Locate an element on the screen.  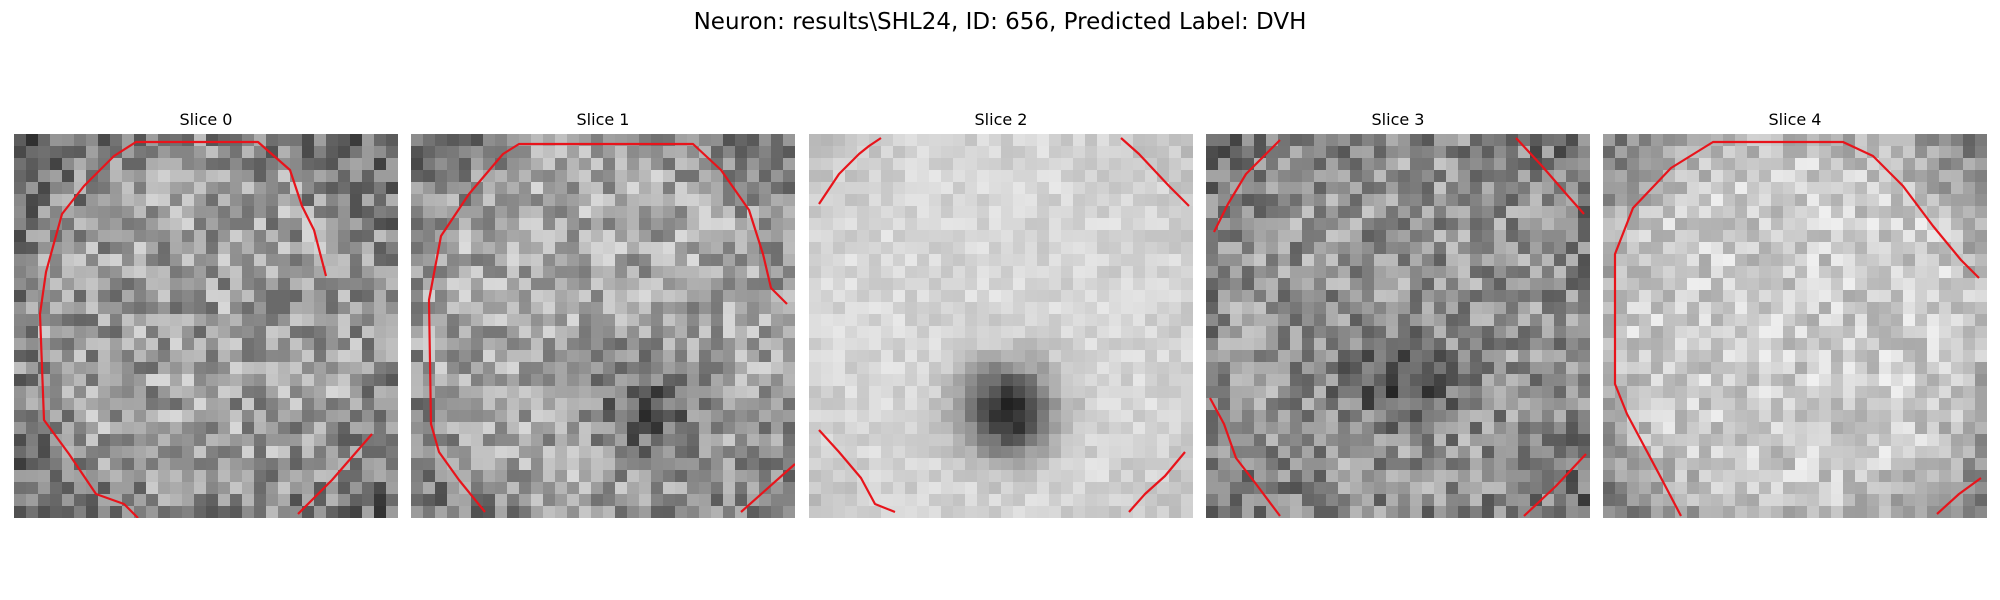
slice-title: Slice 4 is located at coordinates (1795, 119).